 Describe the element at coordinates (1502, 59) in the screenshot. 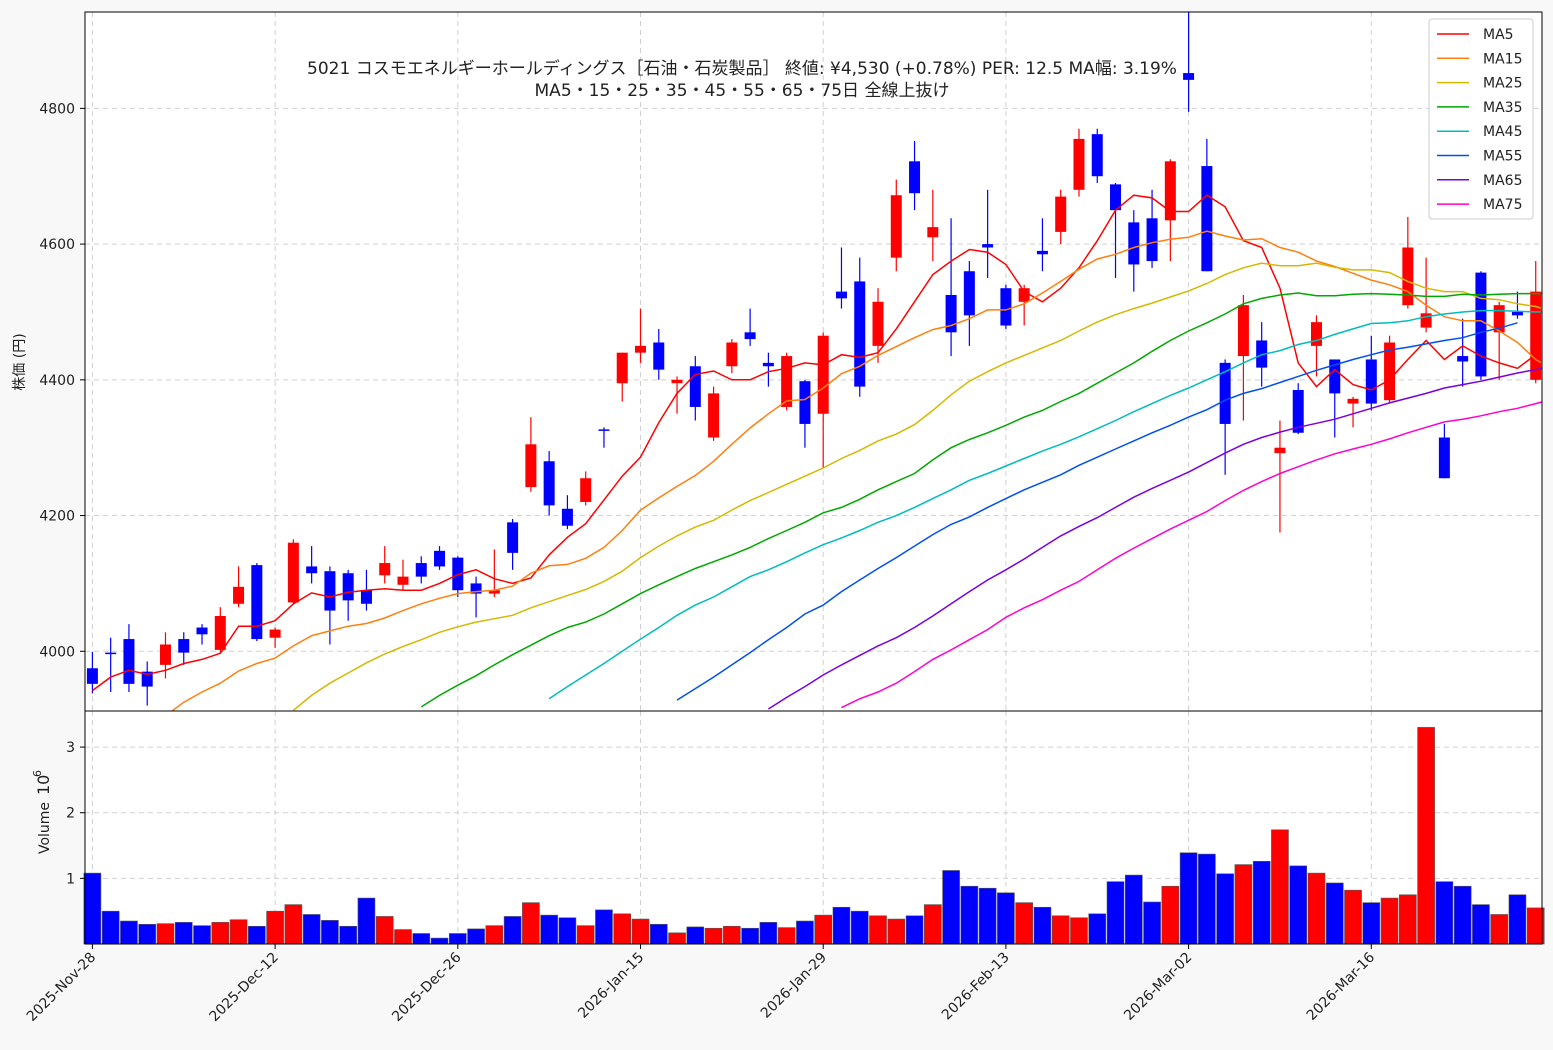

I see `legend-label: MA15` at that location.